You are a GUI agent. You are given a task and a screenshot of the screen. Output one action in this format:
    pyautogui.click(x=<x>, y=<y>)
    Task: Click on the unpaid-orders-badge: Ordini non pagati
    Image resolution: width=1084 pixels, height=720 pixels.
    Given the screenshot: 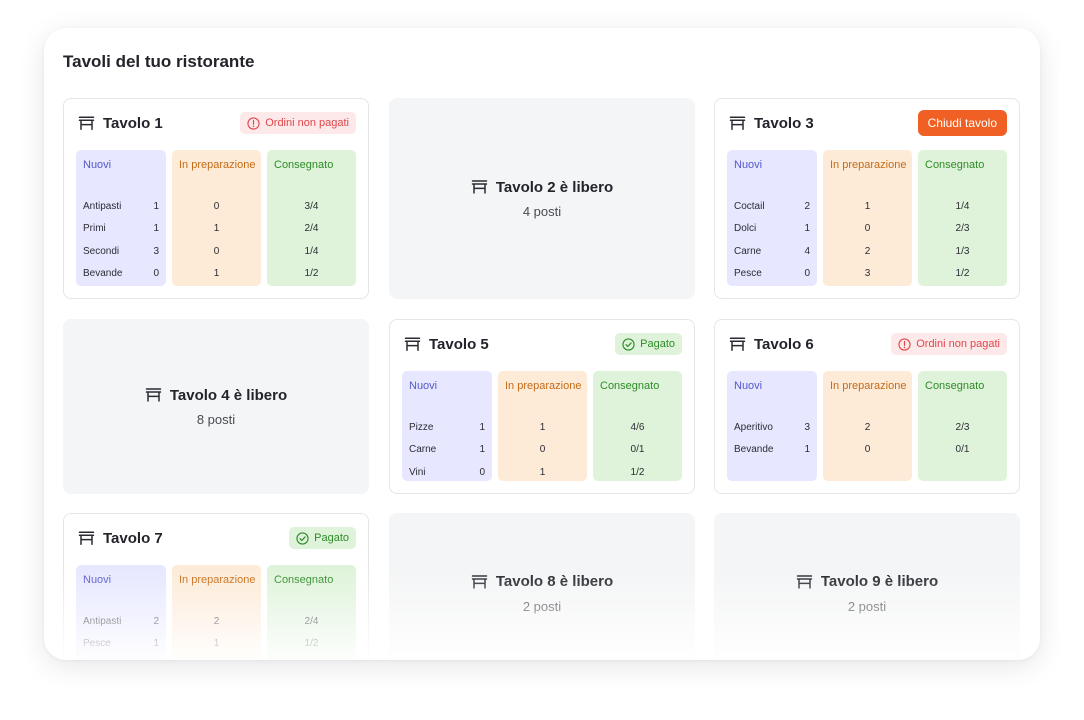 What is the action you would take?
    pyautogui.click(x=949, y=344)
    